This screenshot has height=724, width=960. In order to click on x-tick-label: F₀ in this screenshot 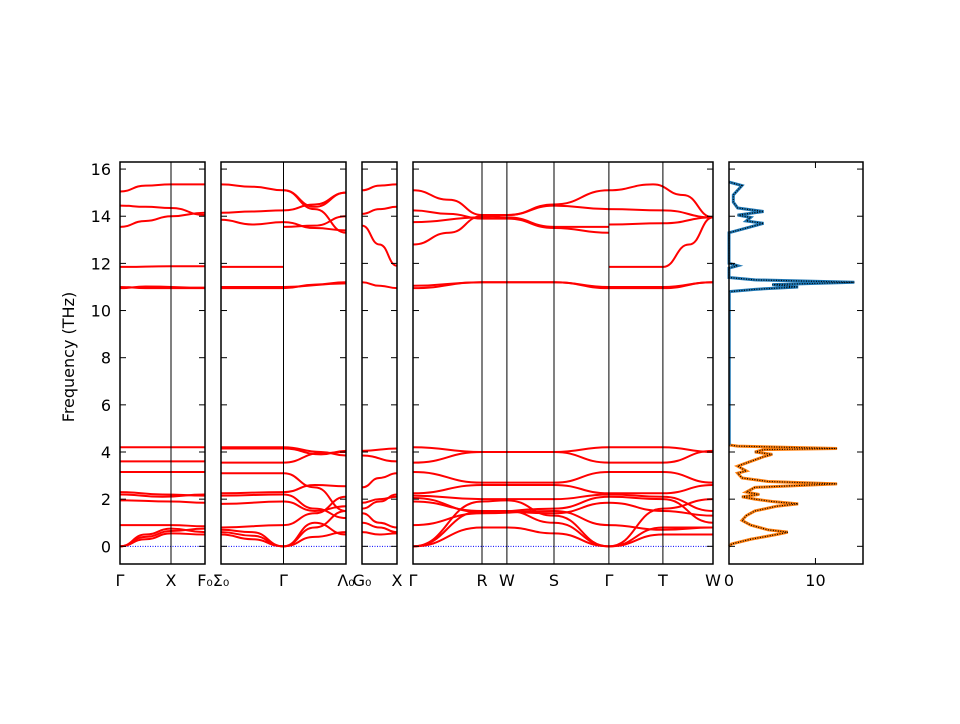, I will do `click(205, 580)`.